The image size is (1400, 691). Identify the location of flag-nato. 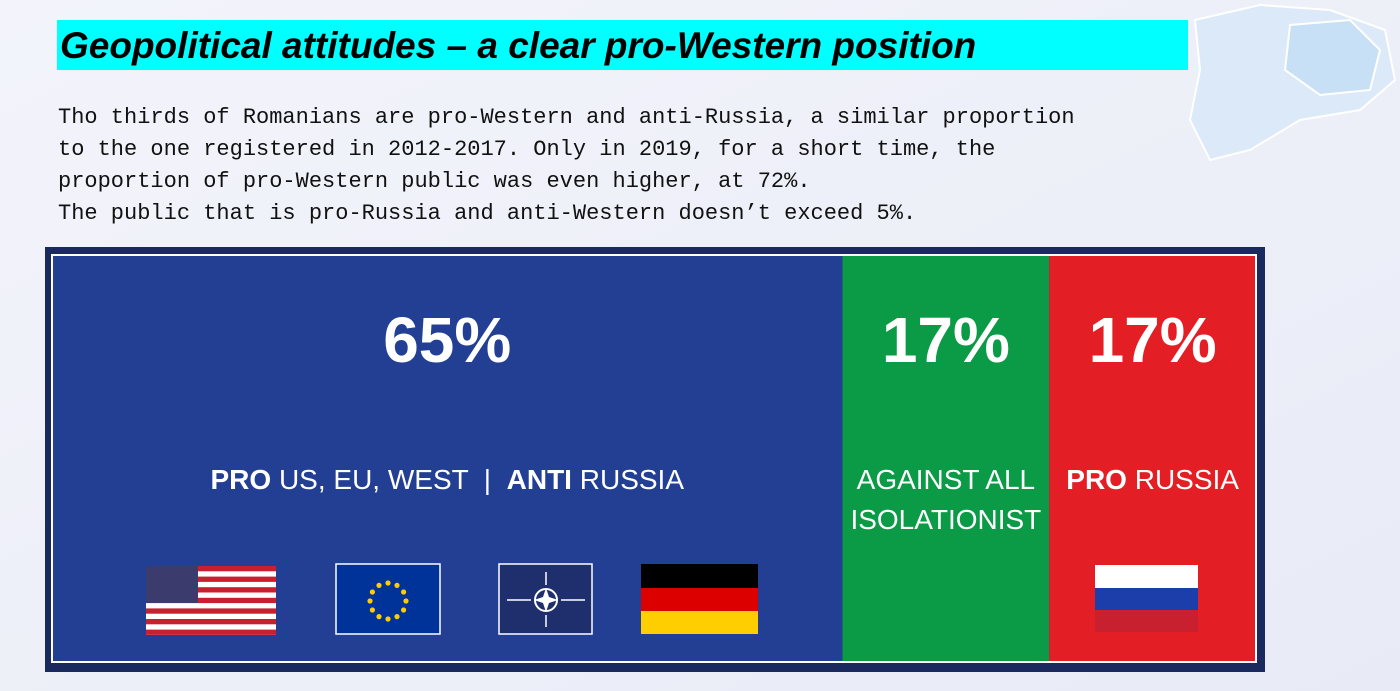
(545, 599).